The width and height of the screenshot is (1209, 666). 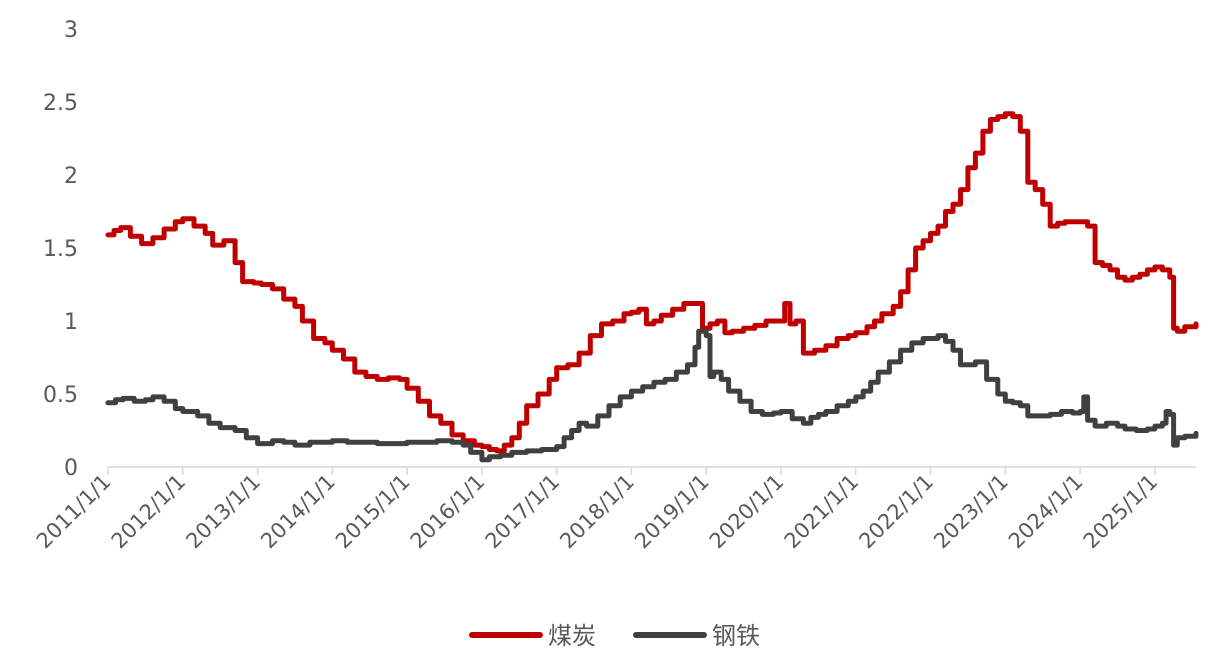 What do you see at coordinates (971, 512) in the screenshot?
I see `x-tick-label: 2023/1/1` at bounding box center [971, 512].